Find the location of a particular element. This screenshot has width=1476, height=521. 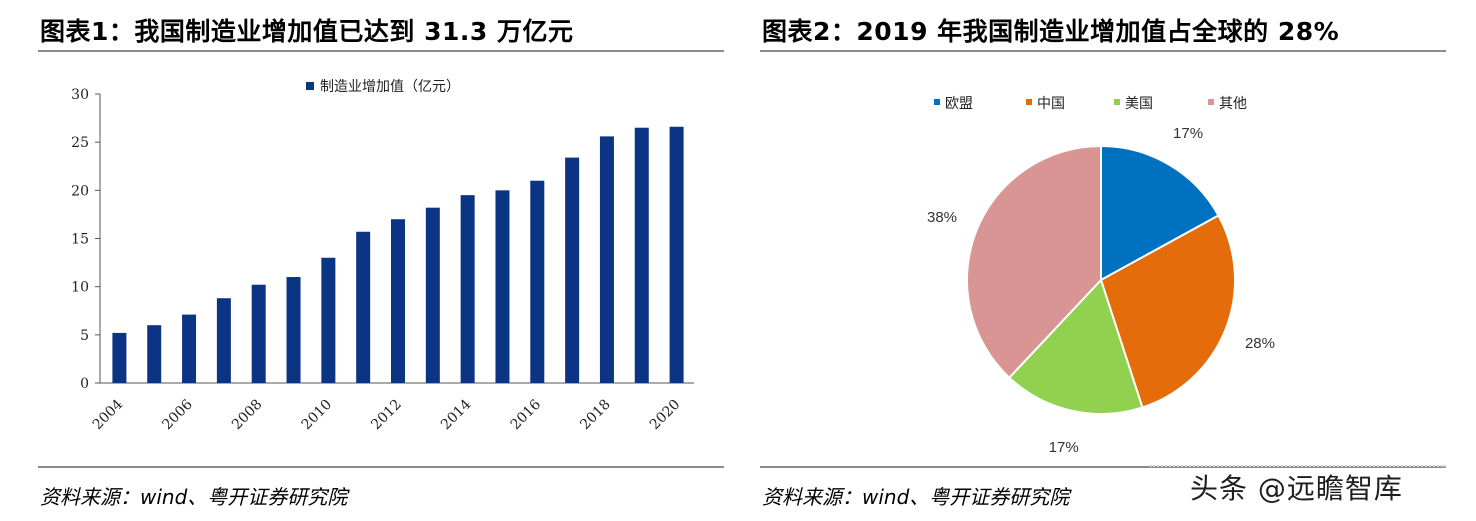

y-tick-label: 25 is located at coordinates (80, 143).